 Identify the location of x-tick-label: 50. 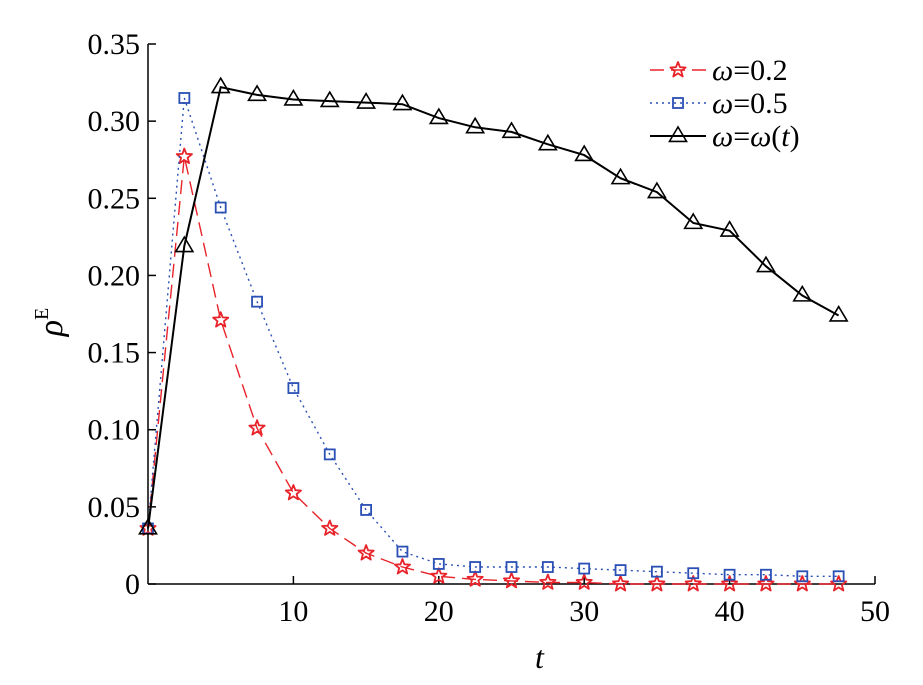
(875, 611).